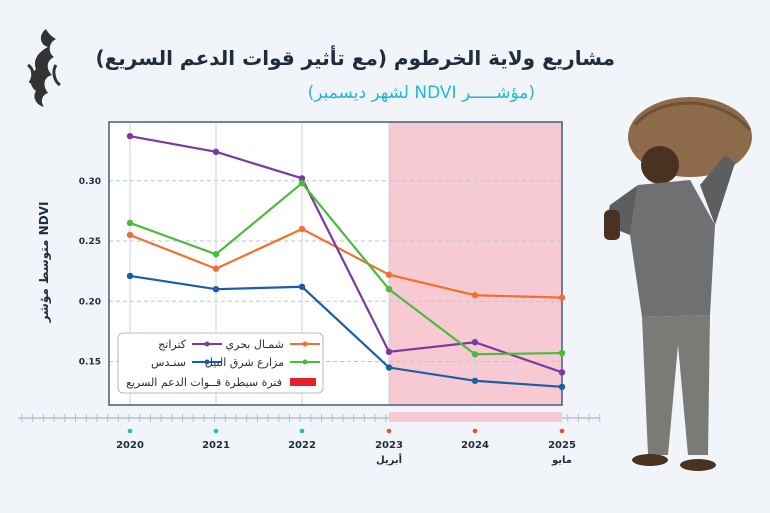 Image resolution: width=770 pixels, height=513 pixels. What do you see at coordinates (168, 362) in the screenshot?
I see `legend-label-3: سنـدس` at bounding box center [168, 362].